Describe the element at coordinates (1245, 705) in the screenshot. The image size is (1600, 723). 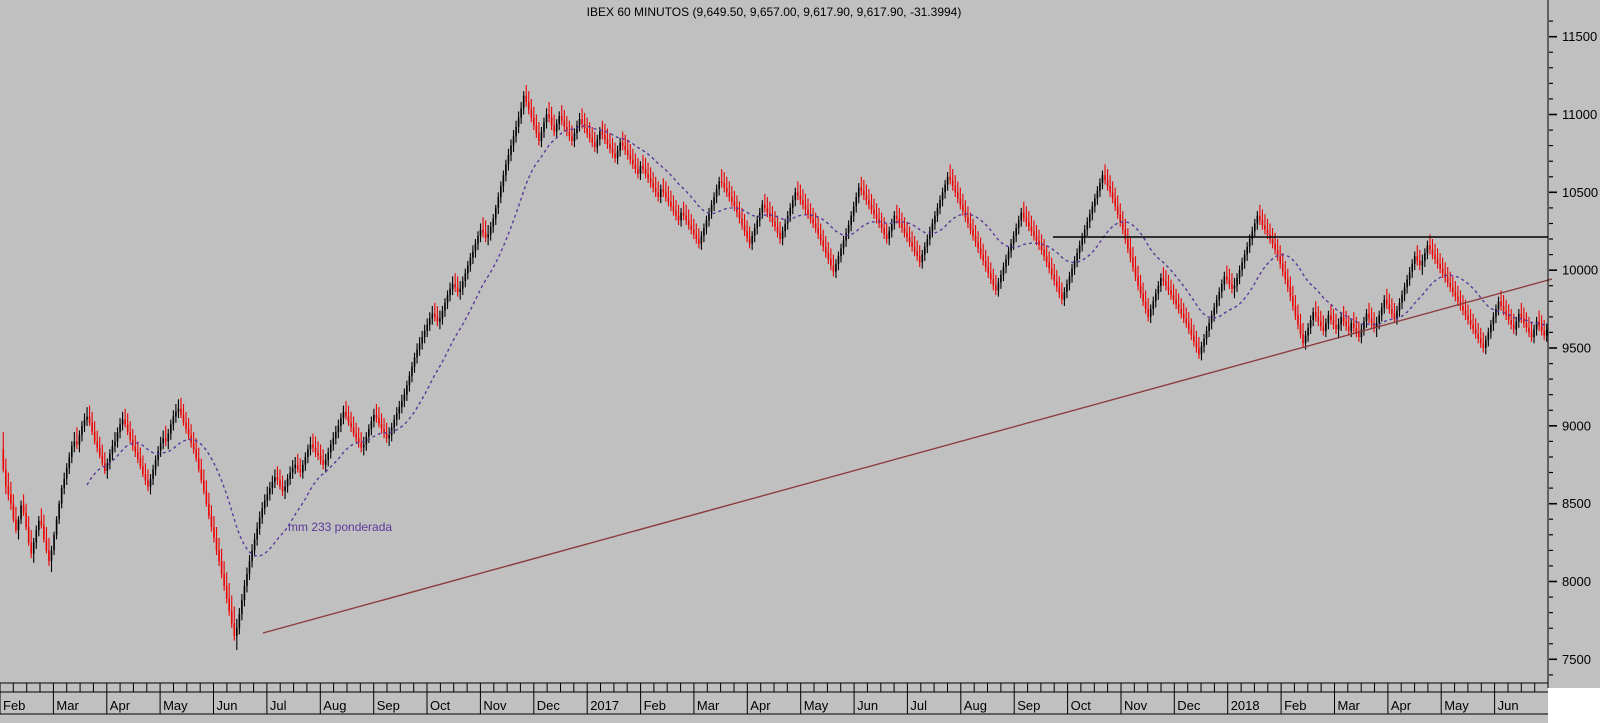
I see `x-axis-tick-label: 2018` at that location.